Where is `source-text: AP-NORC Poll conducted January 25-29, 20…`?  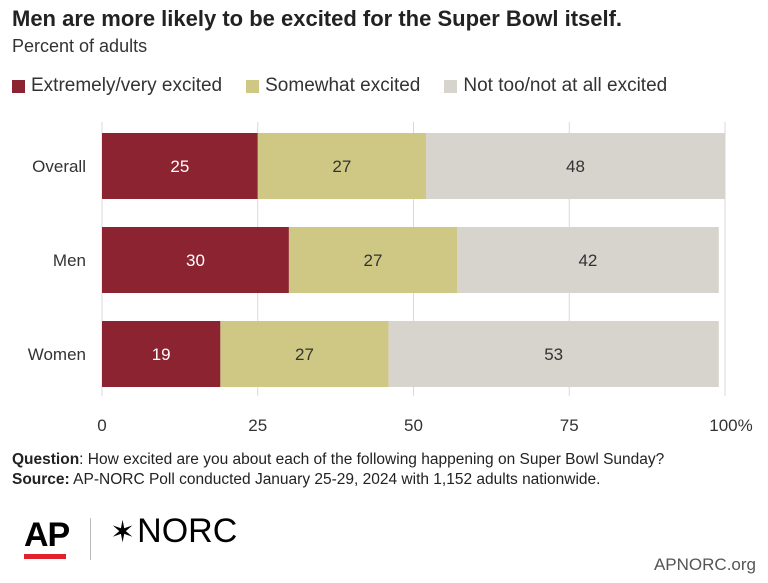 source-text: AP-NORC Poll conducted January 25-29, 20… is located at coordinates (335, 479).